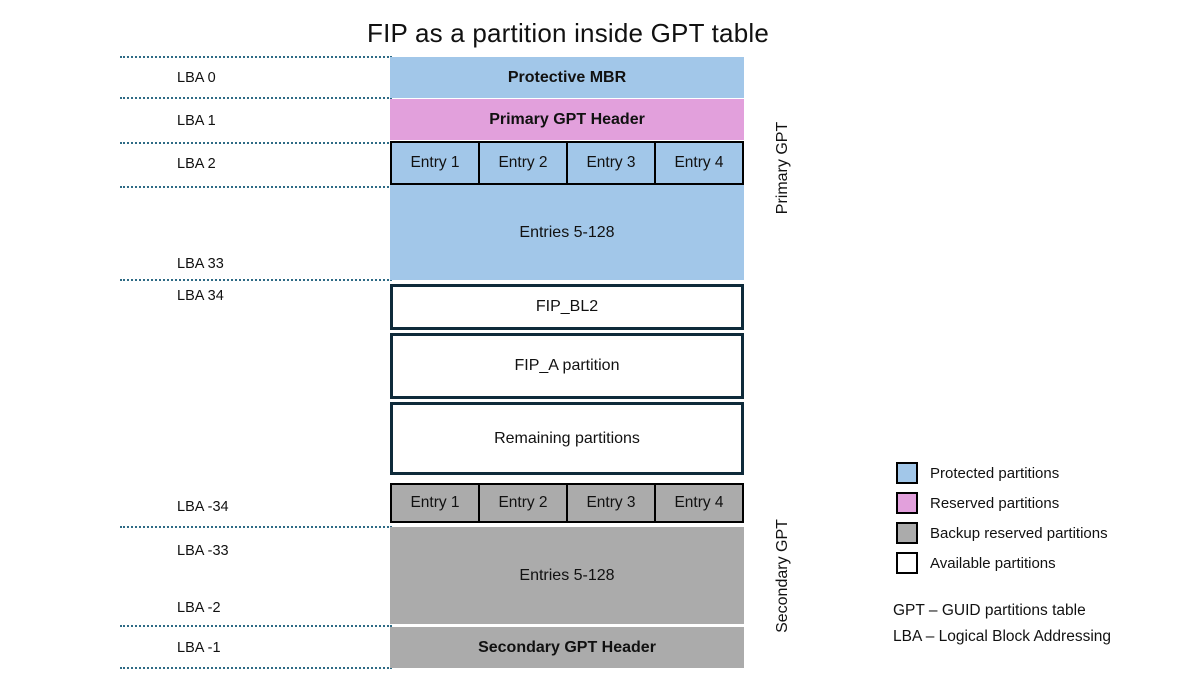 This screenshot has width=1182, height=674. I want to click on secondary-entry-2: Entry 2, so click(523, 503).